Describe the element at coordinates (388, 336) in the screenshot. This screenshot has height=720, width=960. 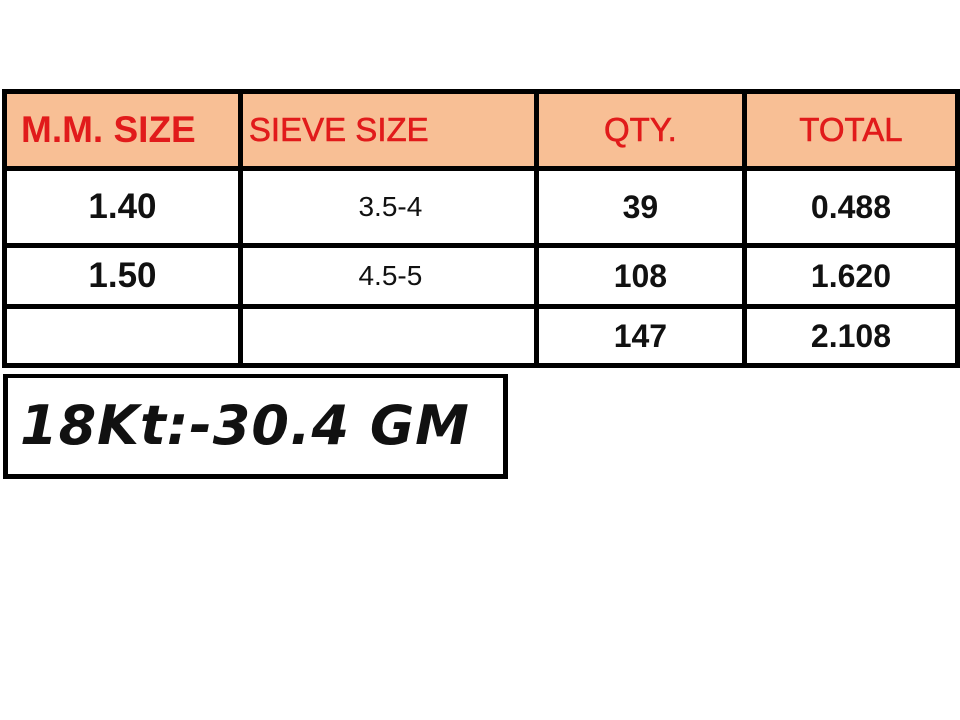
I see `sieve-size-cell` at that location.